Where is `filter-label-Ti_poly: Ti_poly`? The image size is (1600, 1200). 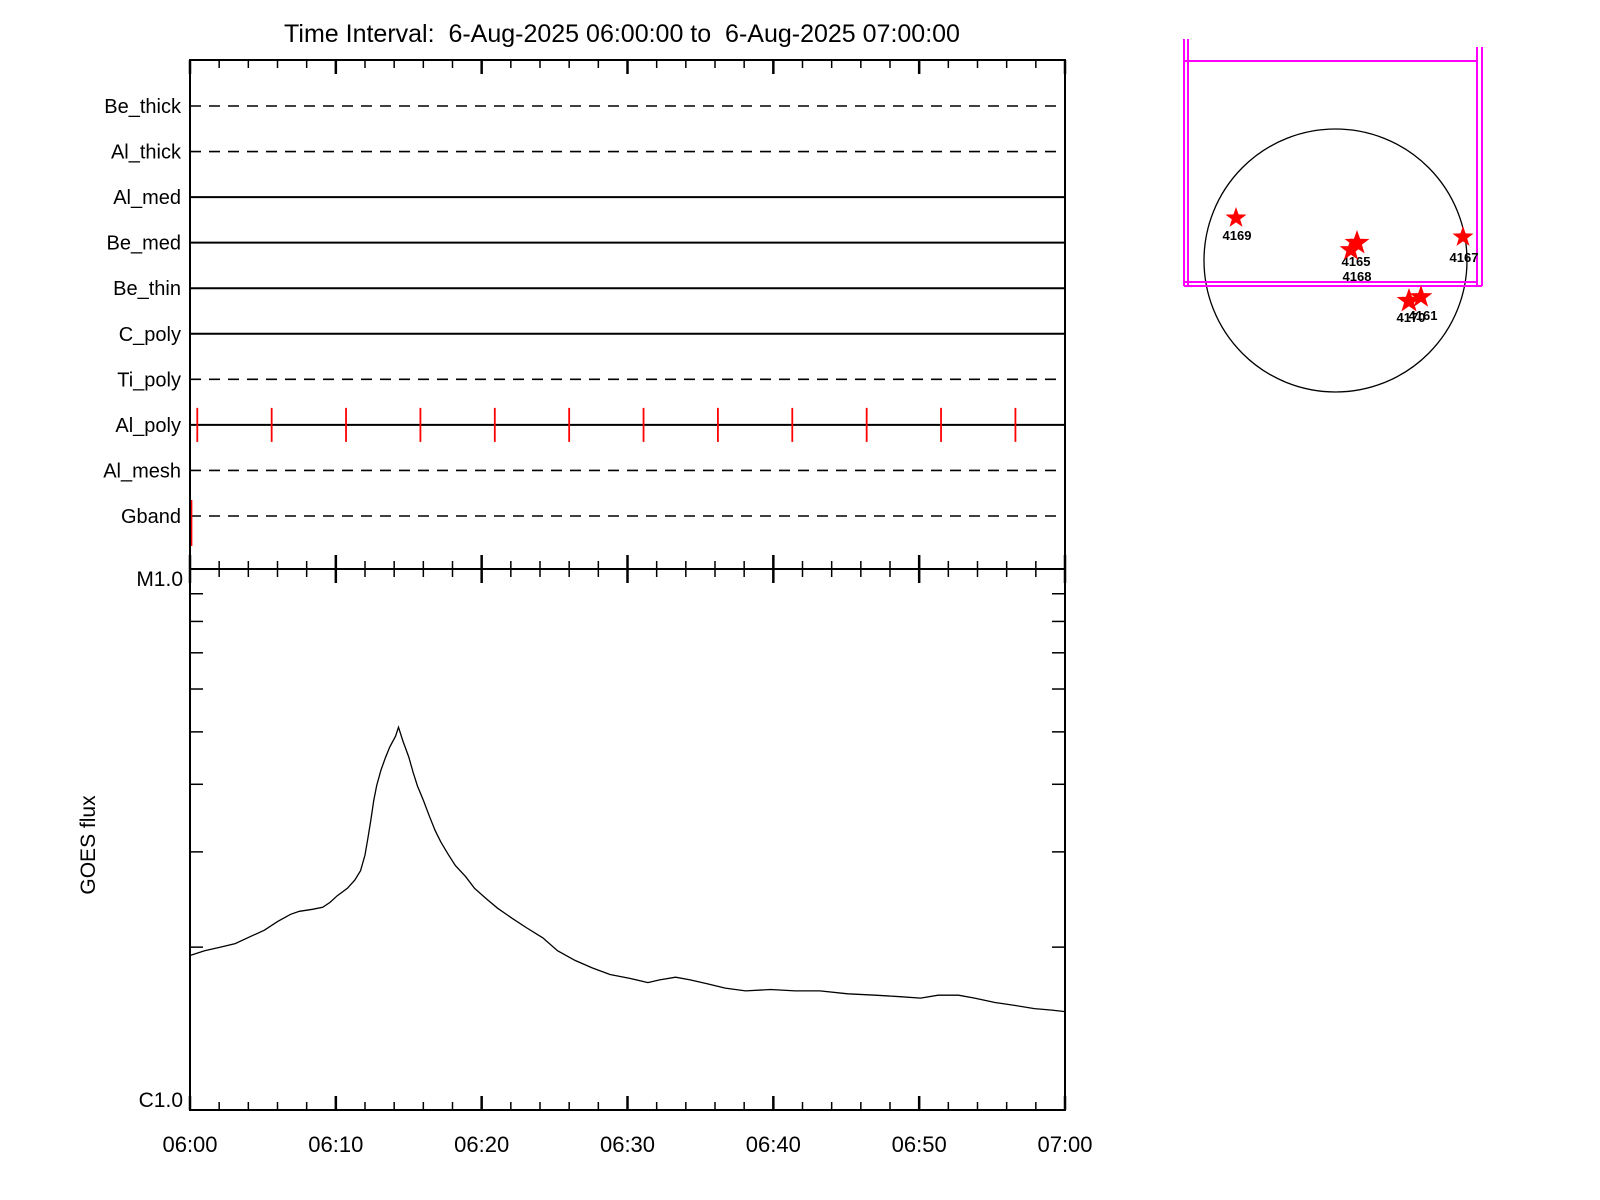
filter-label-Ti_poly: Ti_poly is located at coordinates (149, 380).